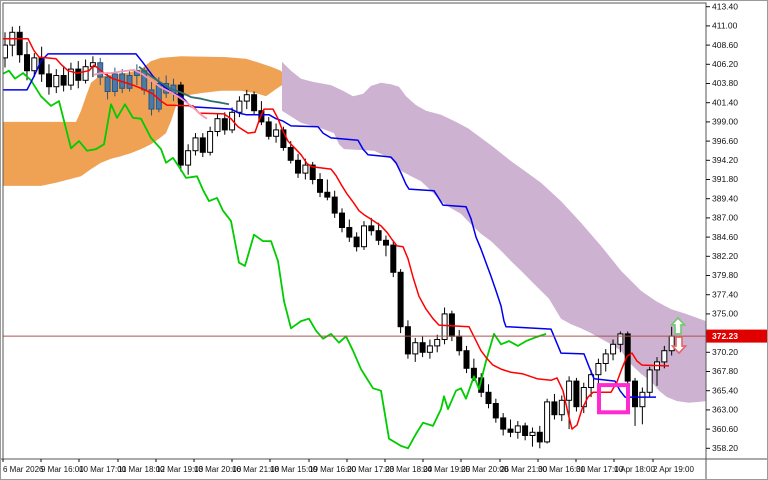  What do you see at coordinates (613, 399) in the screenshot?
I see `signal-rectangle` at bounding box center [613, 399].